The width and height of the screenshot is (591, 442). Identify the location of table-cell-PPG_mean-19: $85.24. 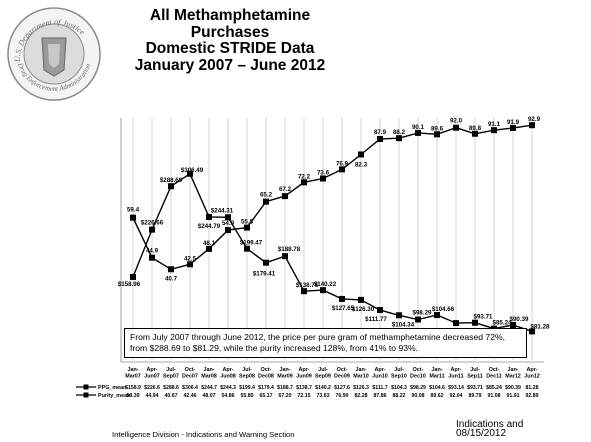
(494, 388).